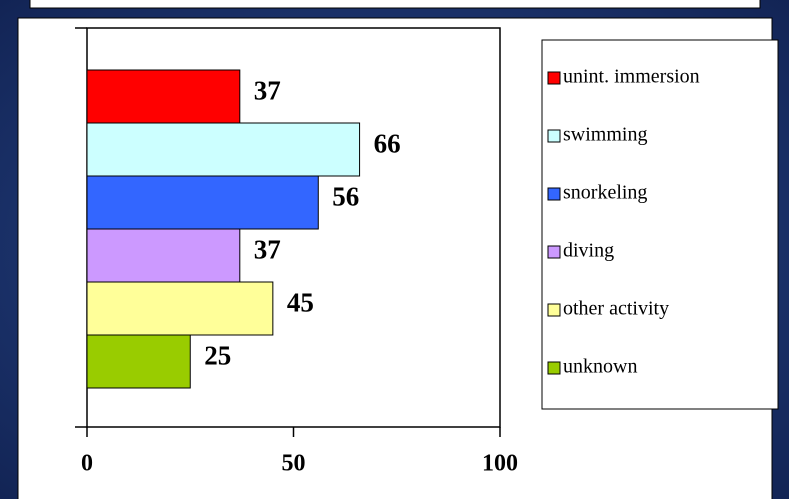 The height and width of the screenshot is (499, 789). Describe the element at coordinates (217, 356) in the screenshot. I see `data-label: 25` at that location.